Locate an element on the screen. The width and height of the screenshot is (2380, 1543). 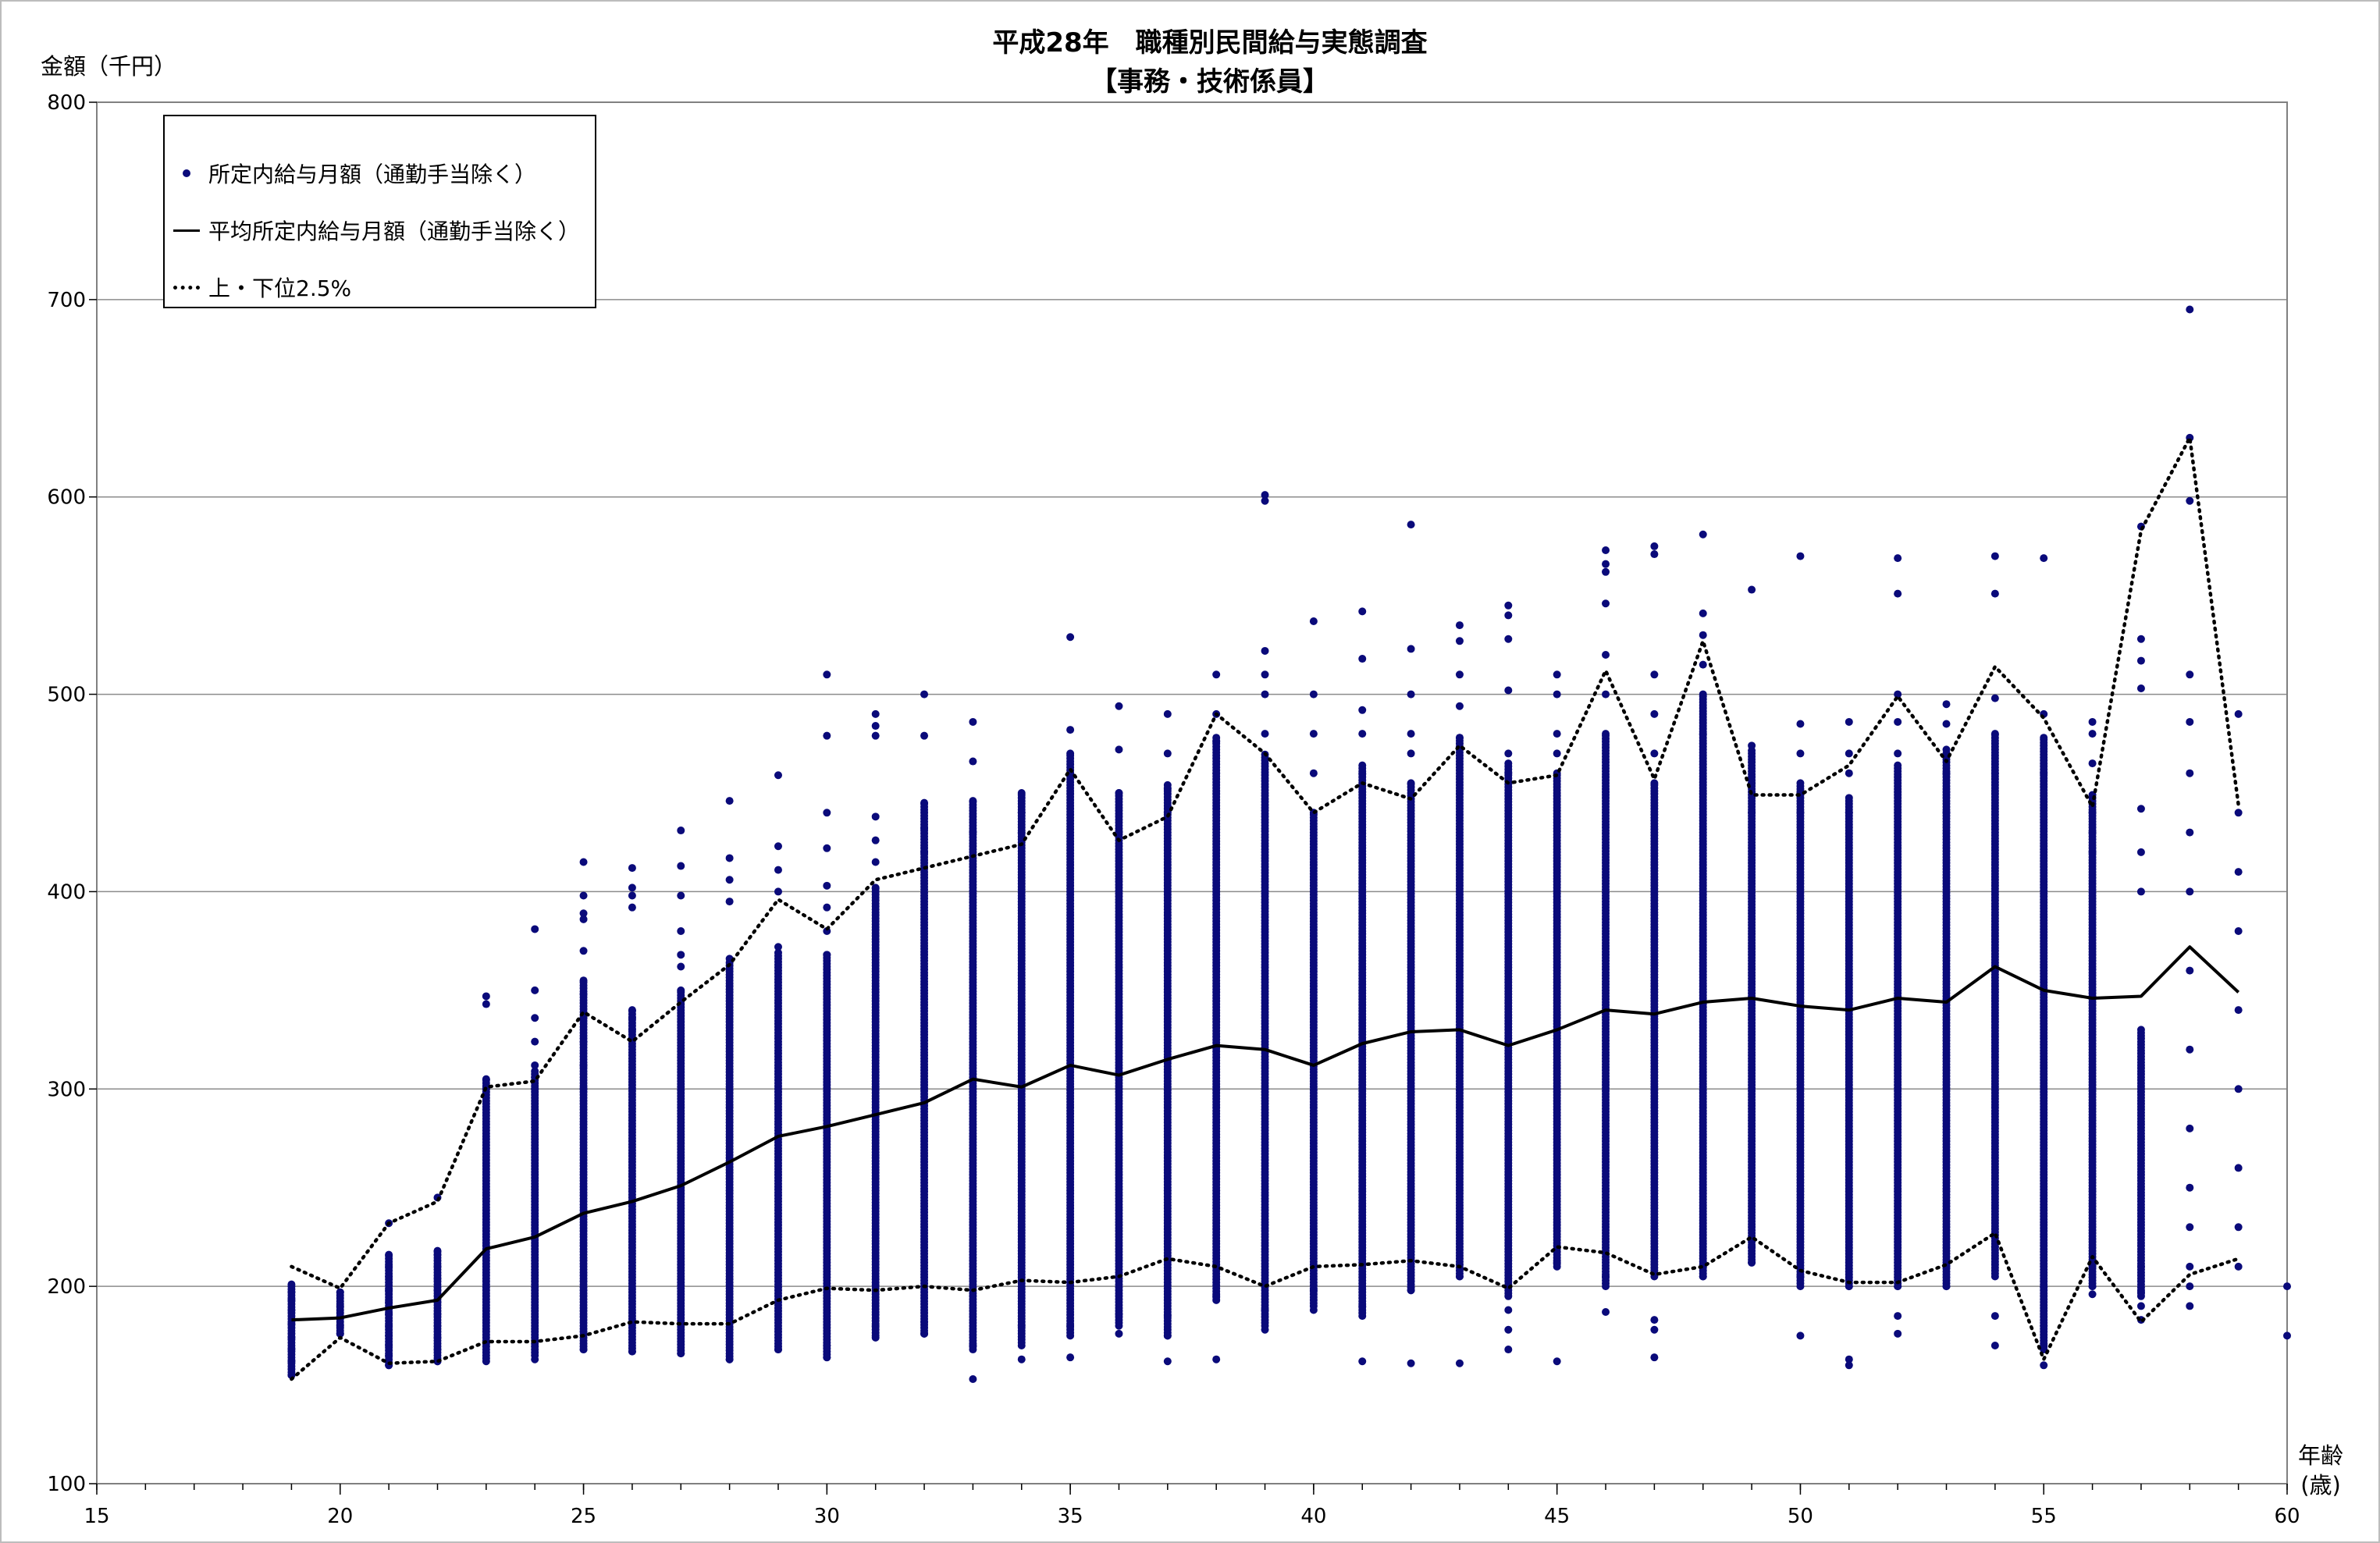
x-tick-label: 35 is located at coordinates (1070, 1516).